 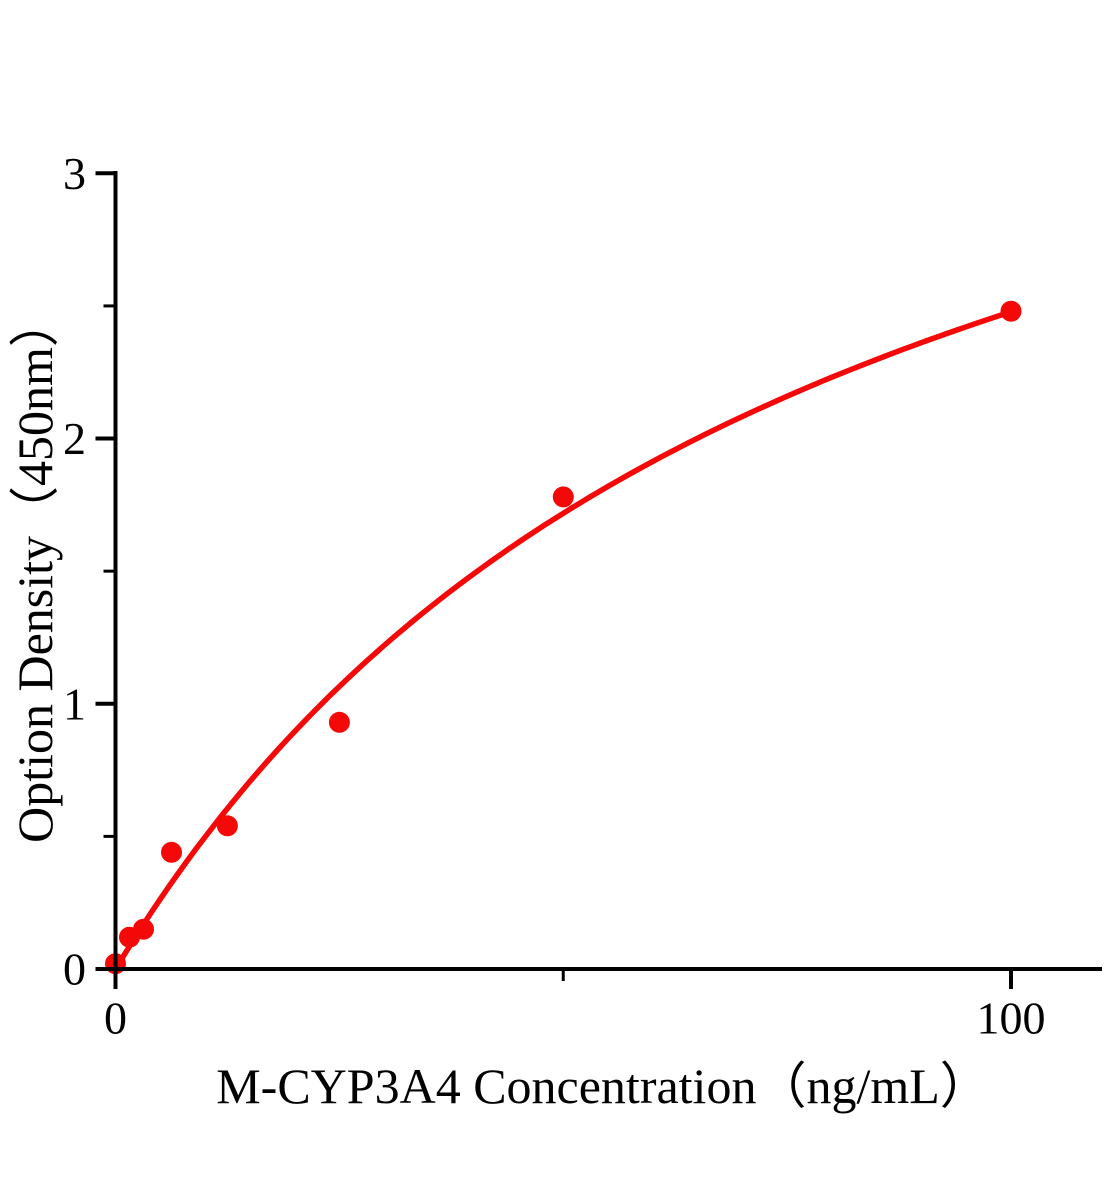 I want to click on x-axis-title: M-CYP3A4 Concentration（ng/mL）, so click(x=603, y=1086).